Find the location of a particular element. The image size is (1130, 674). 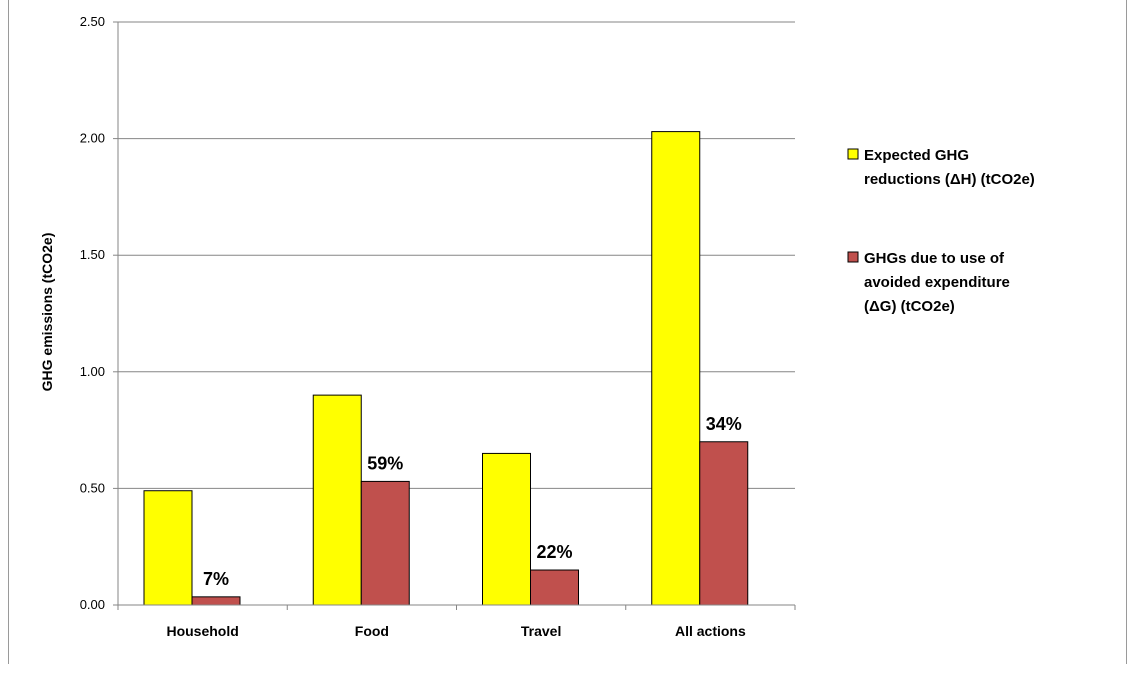

data-label: 34% is located at coordinates (724, 424).